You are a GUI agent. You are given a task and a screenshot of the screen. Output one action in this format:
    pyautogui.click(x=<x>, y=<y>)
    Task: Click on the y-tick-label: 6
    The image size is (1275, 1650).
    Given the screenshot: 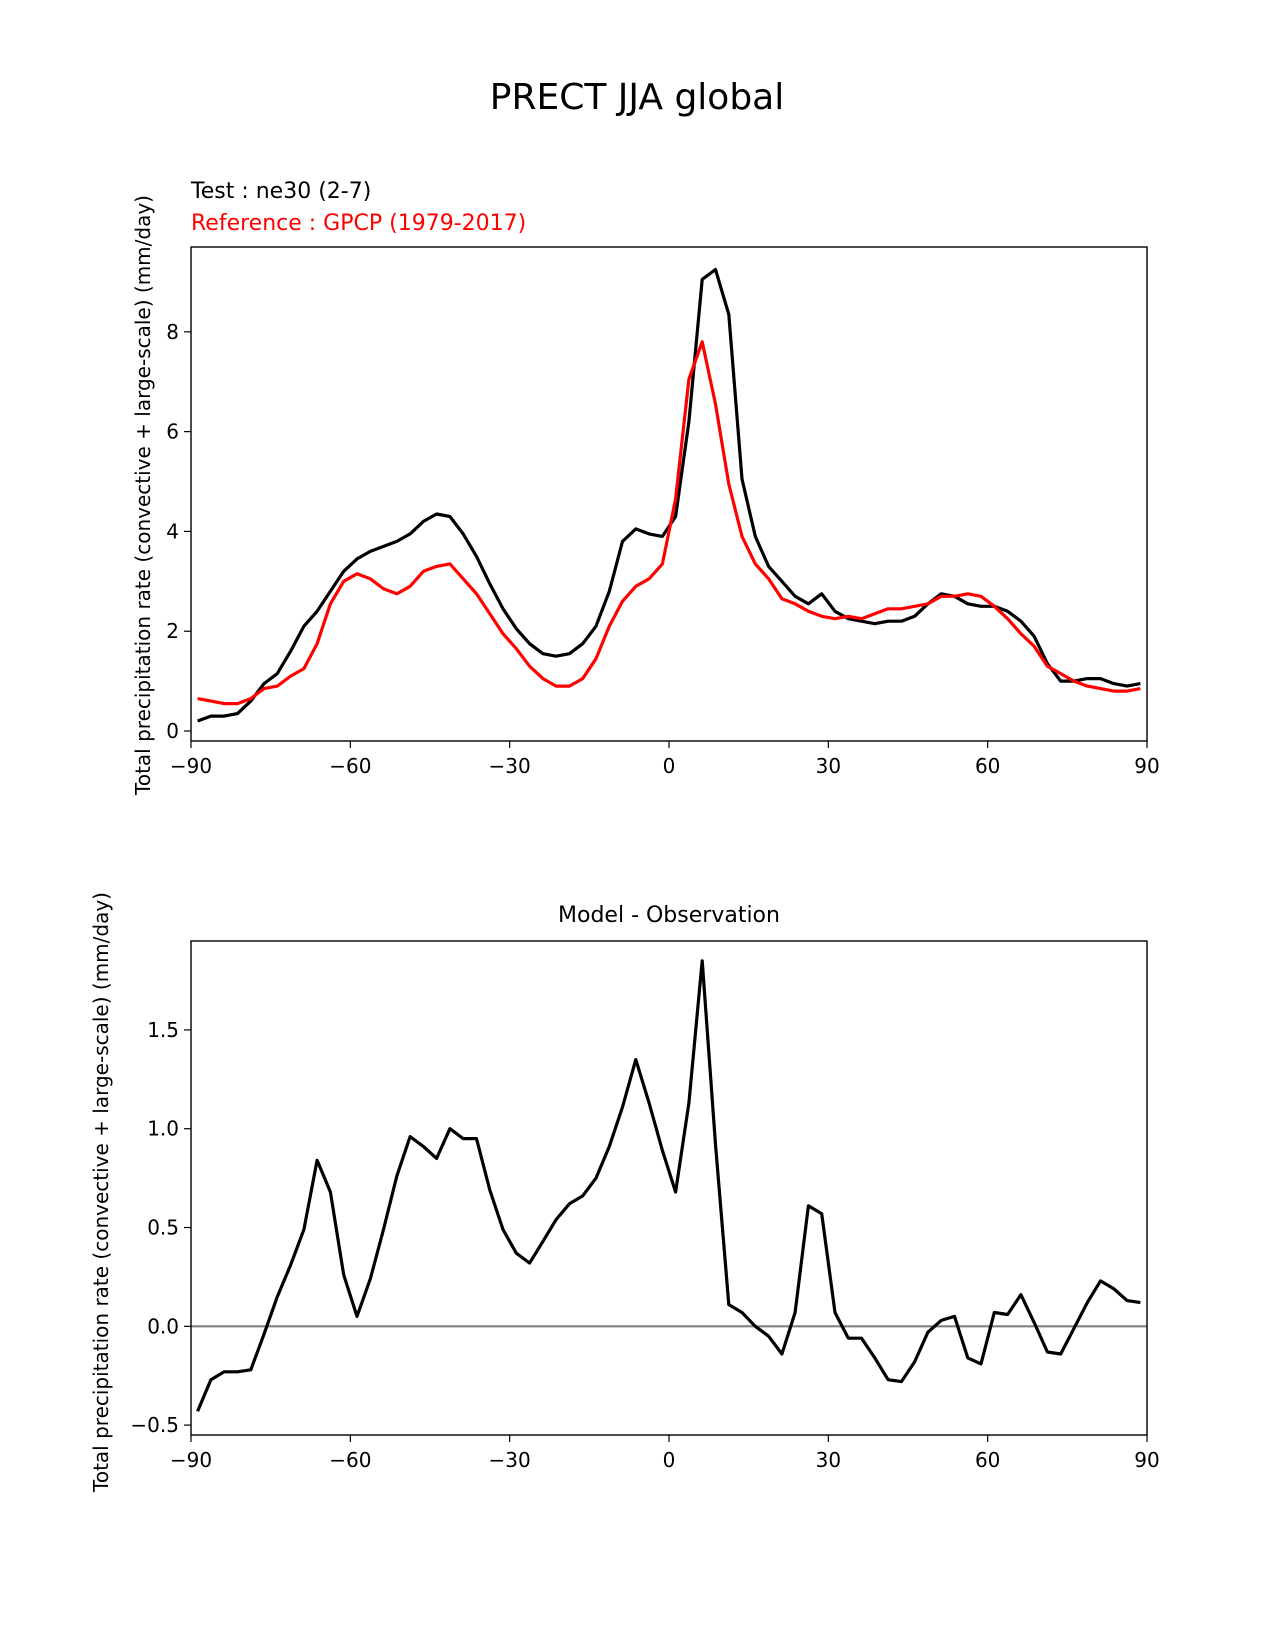 What is the action you would take?
    pyautogui.click(x=172, y=432)
    